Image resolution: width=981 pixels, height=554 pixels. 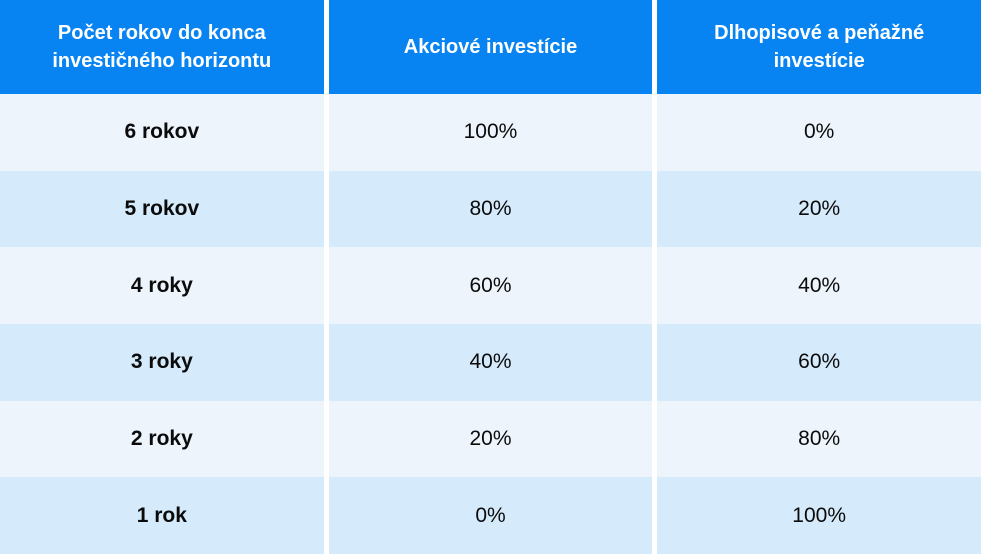 I want to click on bond-value-4-roky: 40%, so click(x=819, y=285).